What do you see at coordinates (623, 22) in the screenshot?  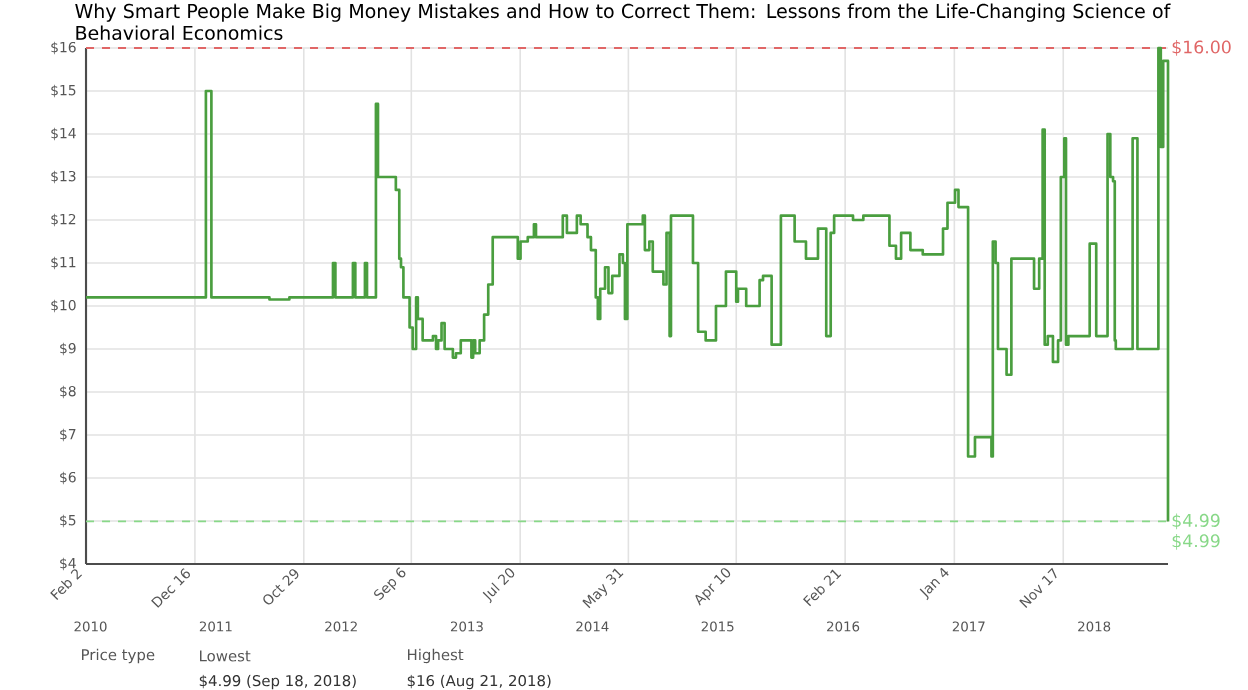 I see `chart-title: Why Smart People Make Big Money Mistakes and How to Correct Them: Lessons from the Life-Changing Science of Behavioral Economics` at bounding box center [623, 22].